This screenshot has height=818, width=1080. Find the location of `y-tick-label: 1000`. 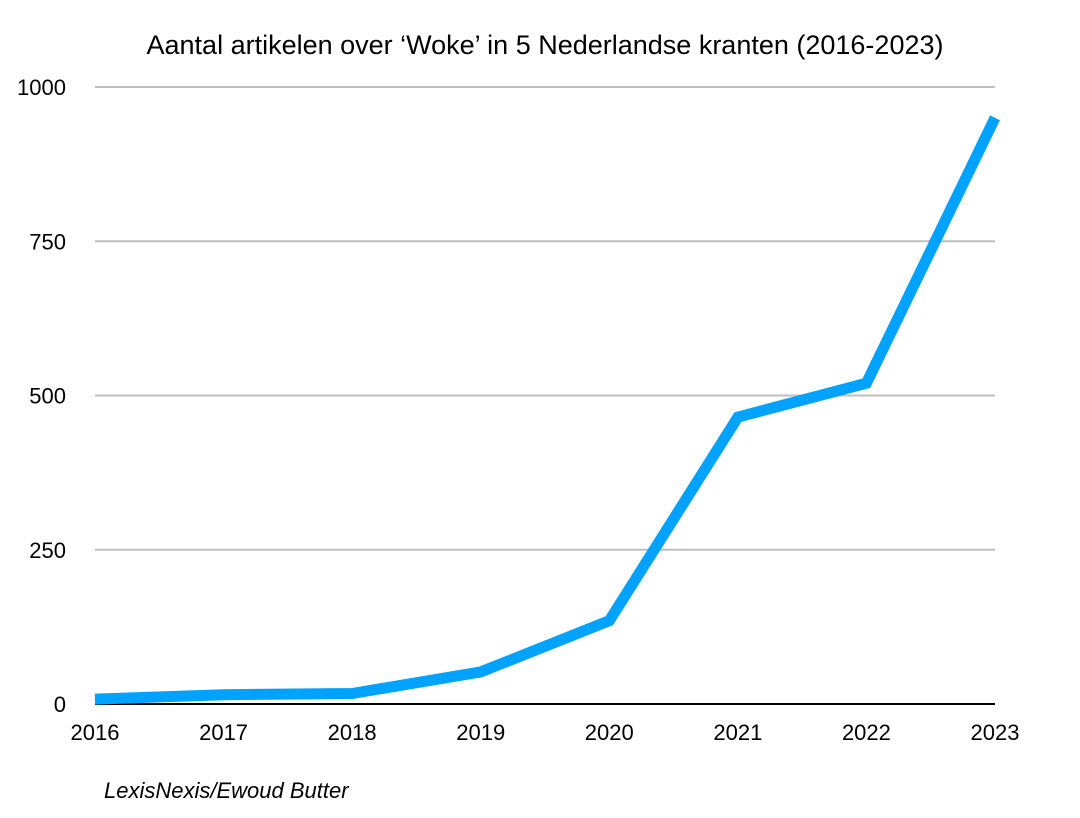

y-tick-label: 1000 is located at coordinates (41, 87).